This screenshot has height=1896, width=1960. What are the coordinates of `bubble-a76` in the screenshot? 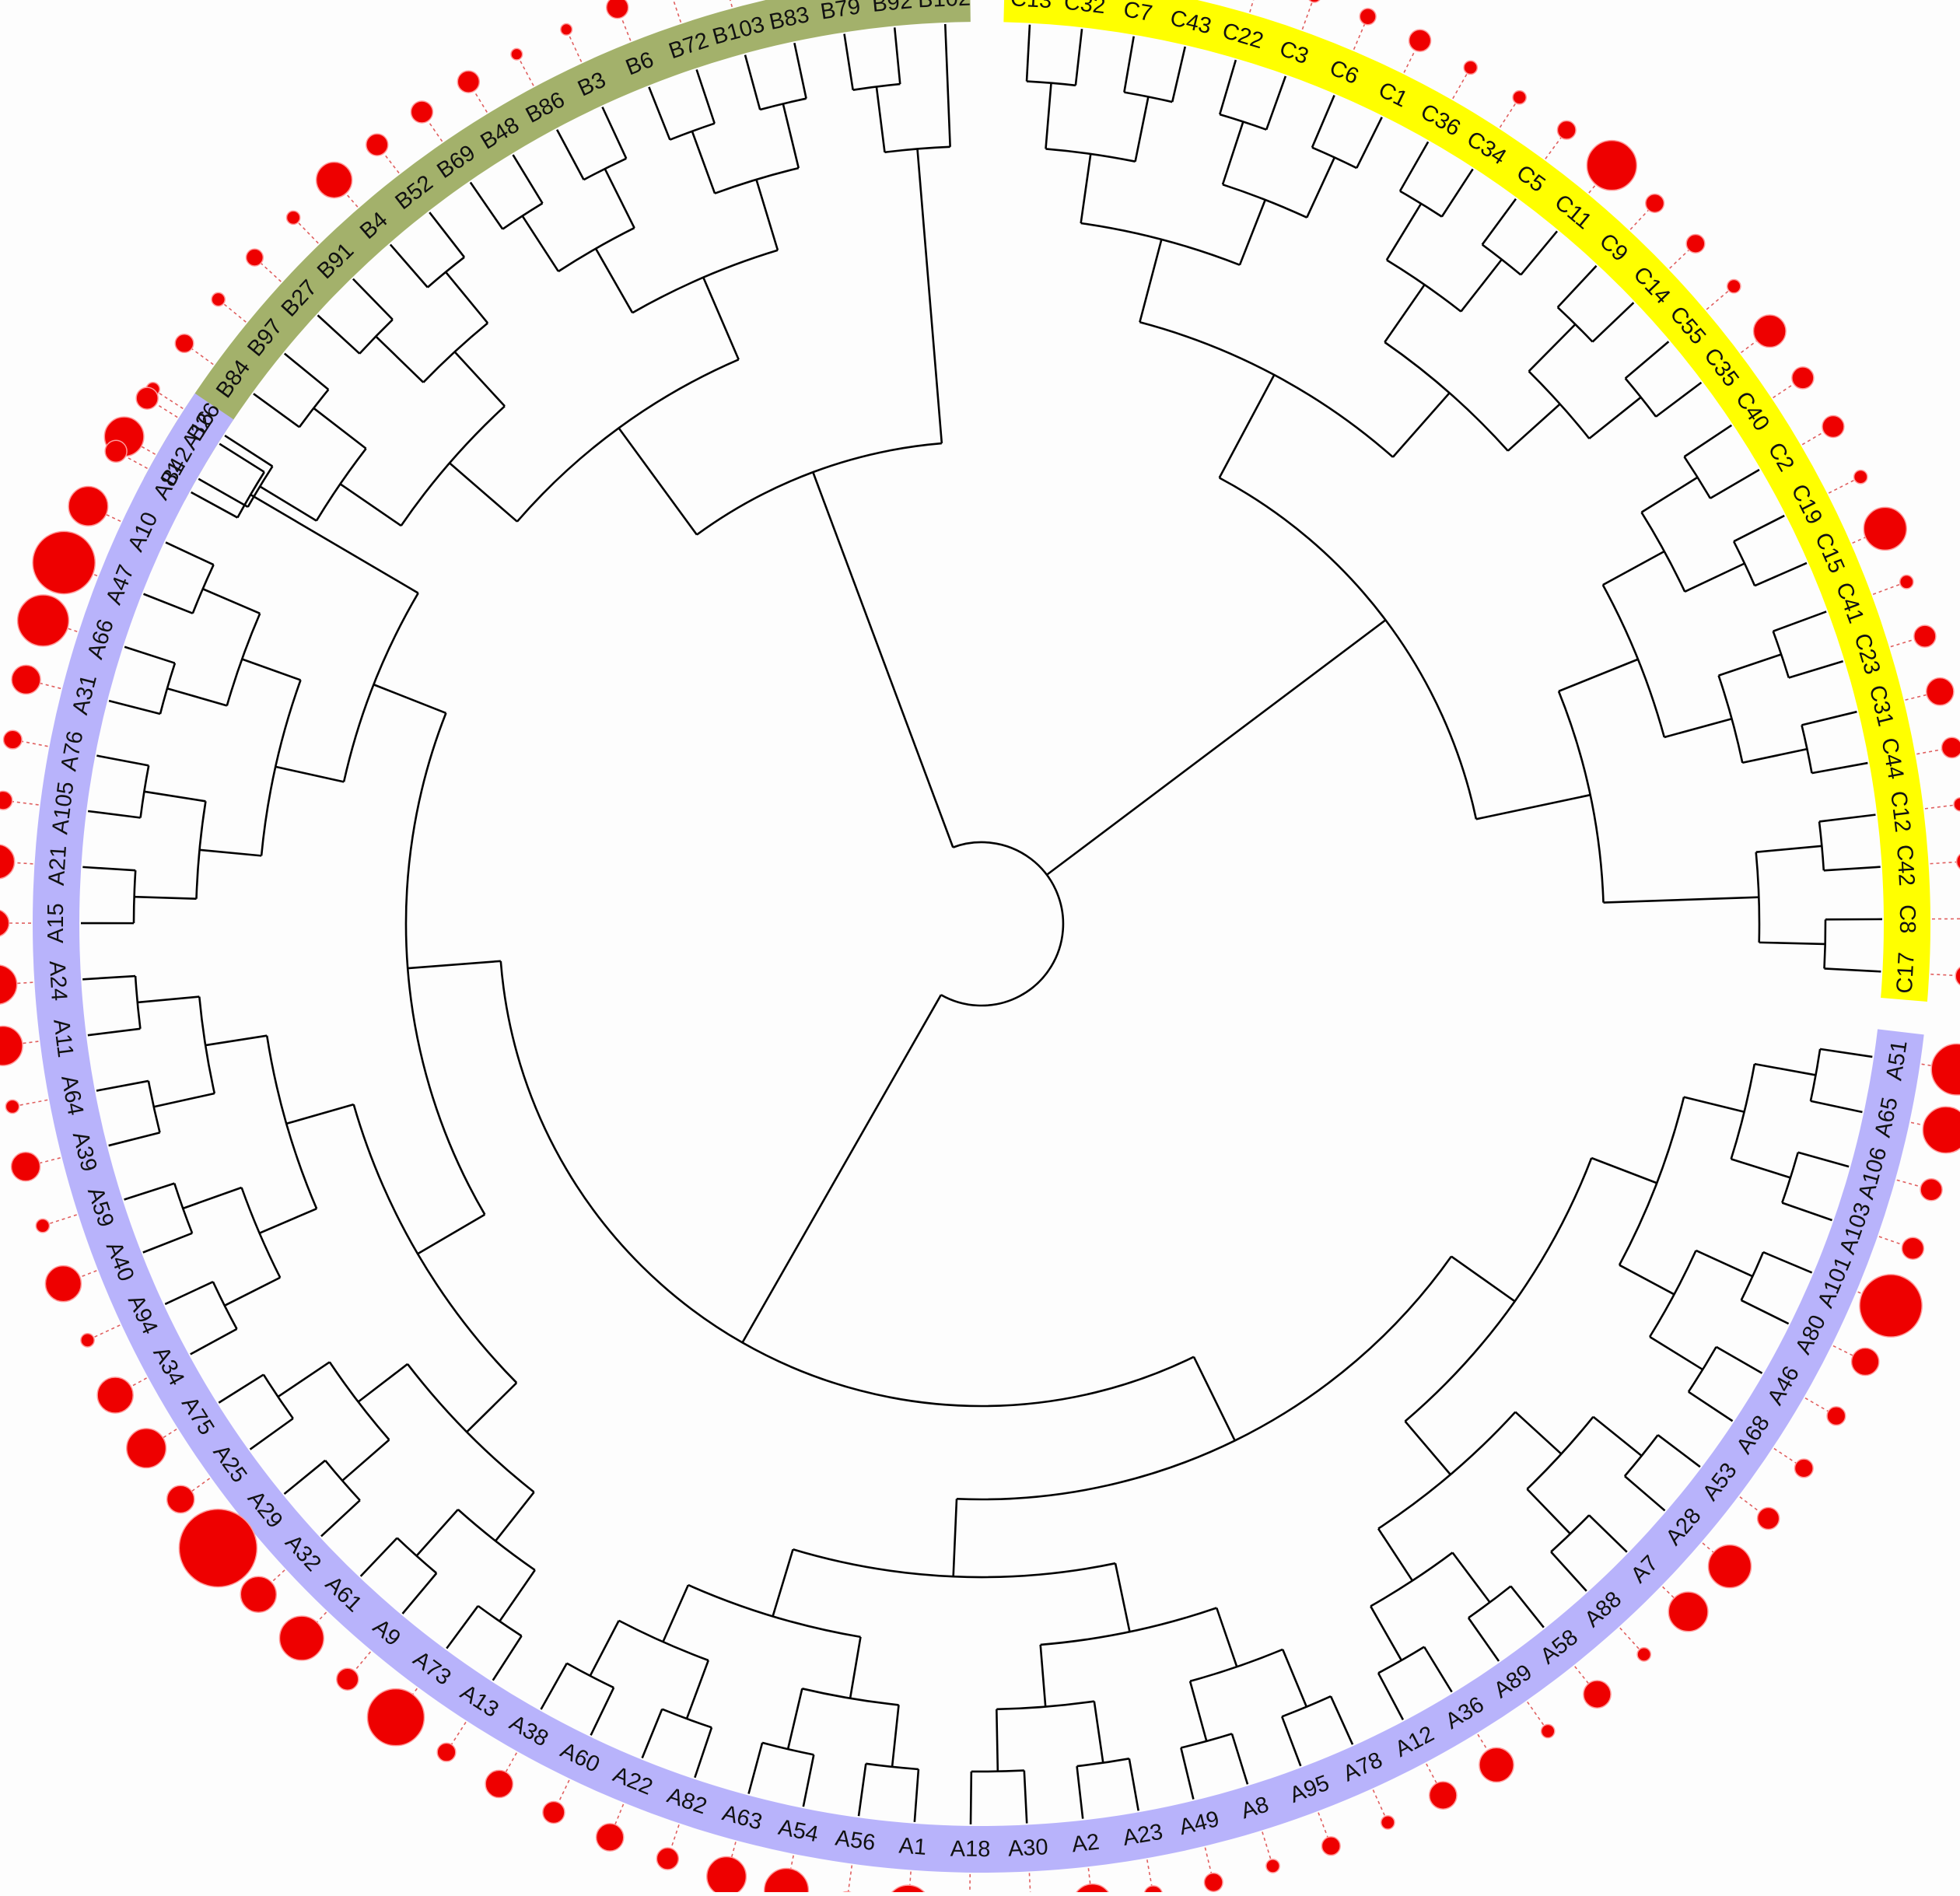 It's located at (13, 739).